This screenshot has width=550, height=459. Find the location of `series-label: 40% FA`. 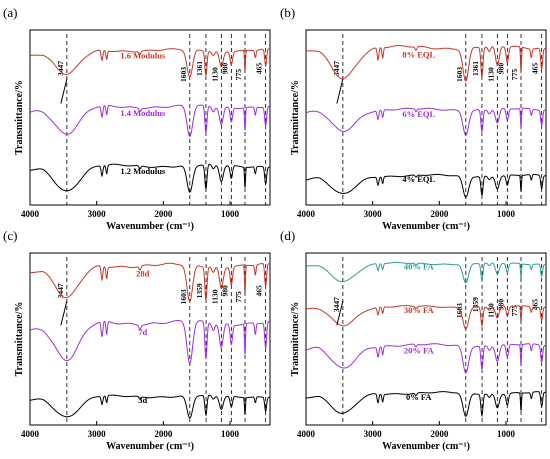

series-label: 40% FA is located at coordinates (419, 266).